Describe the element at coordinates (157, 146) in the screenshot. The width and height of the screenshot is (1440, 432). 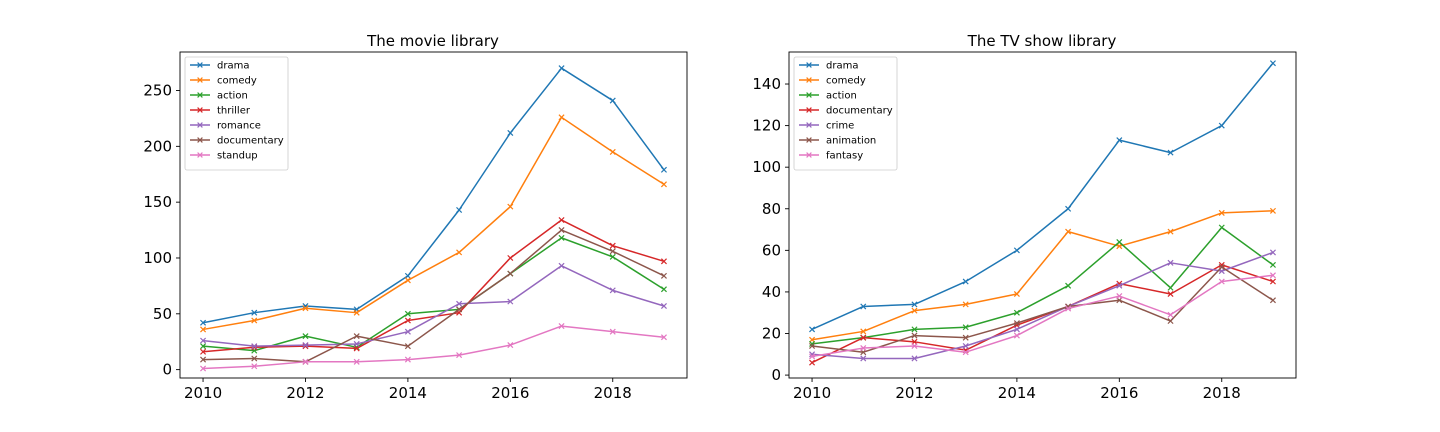
I see `y-tick-label: 200` at that location.